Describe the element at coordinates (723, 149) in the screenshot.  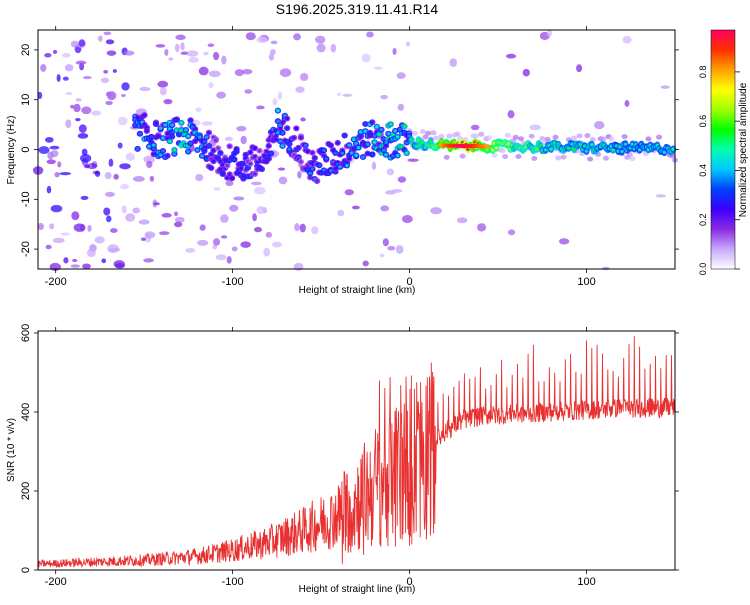
I see `colorbar-gradient` at that location.